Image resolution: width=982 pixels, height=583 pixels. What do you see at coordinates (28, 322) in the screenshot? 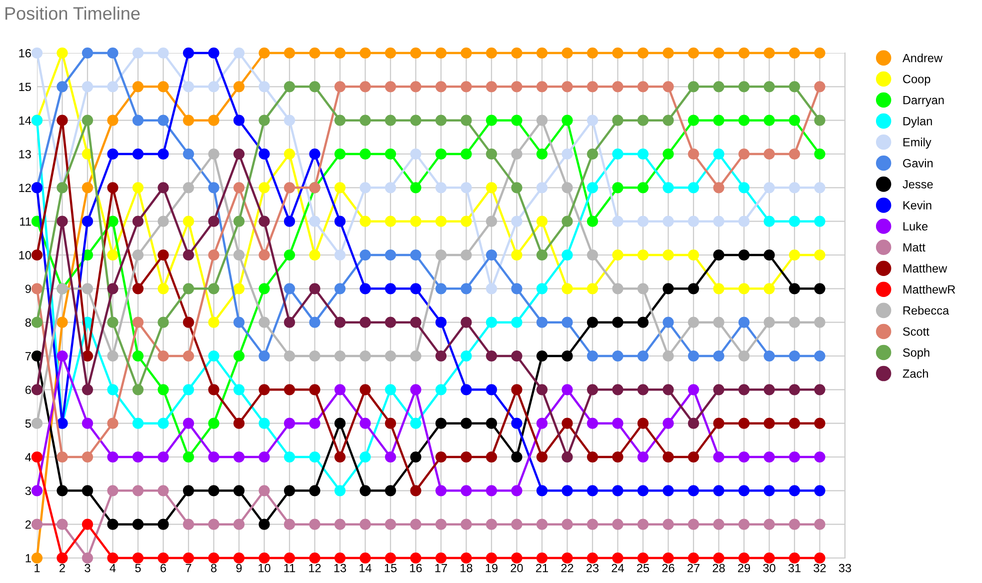
I see `y-tick-label: 8` at bounding box center [28, 322].